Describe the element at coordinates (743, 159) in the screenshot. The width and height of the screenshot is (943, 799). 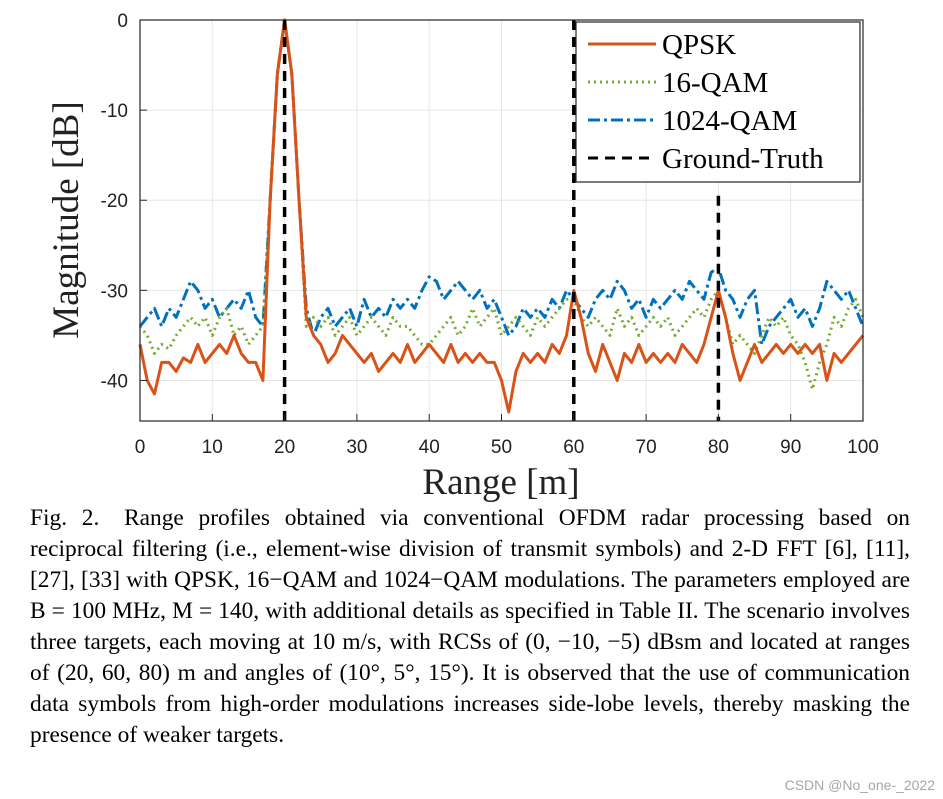
I see `legend-label-ground-truth: Ground-Truth` at that location.